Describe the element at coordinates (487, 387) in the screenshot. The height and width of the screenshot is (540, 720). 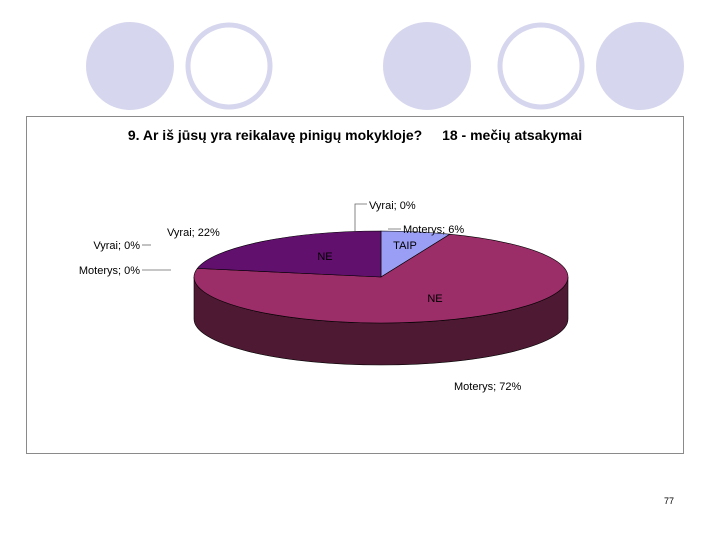
I see `pie-value-label-2: Moterys; 72%` at that location.